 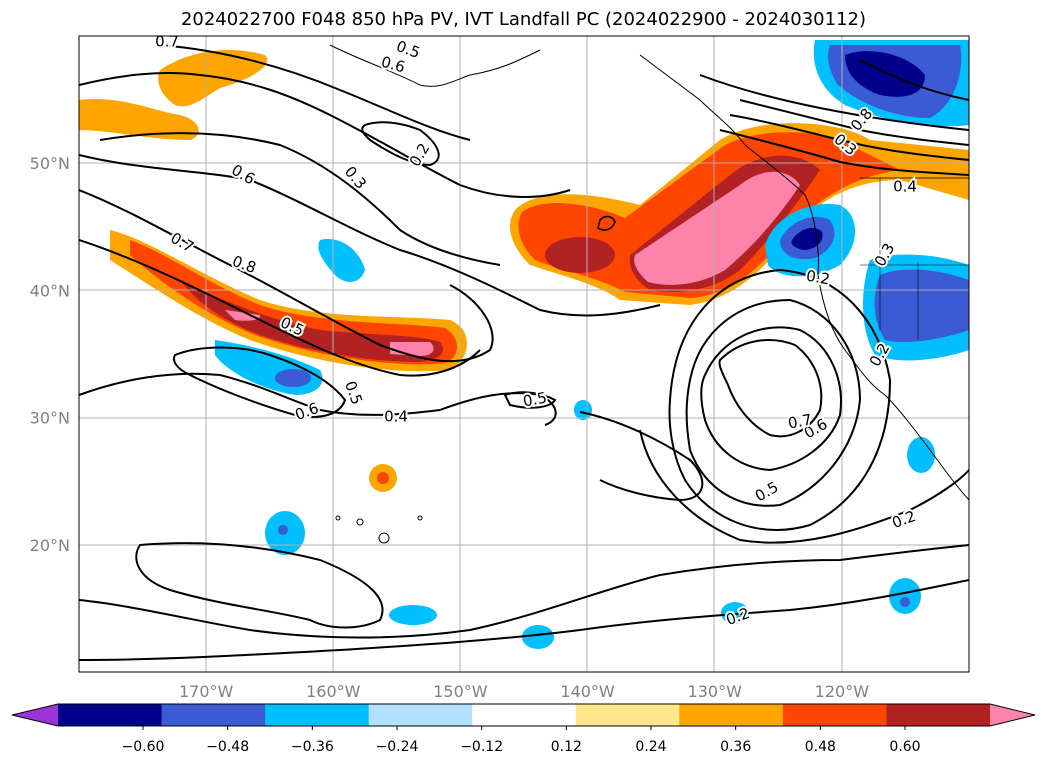 What do you see at coordinates (481, 747) in the screenshot?
I see `colorbar-level-label: −0.12` at bounding box center [481, 747].